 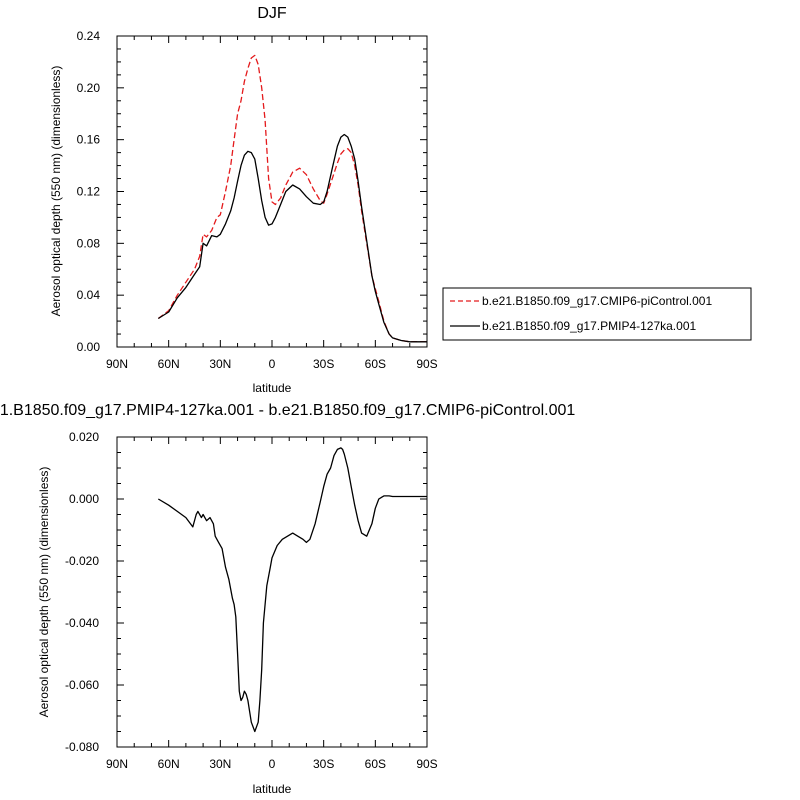 What do you see at coordinates (89, 88) in the screenshot?
I see `panel-top-y-tick-label: 0.20` at bounding box center [89, 88].